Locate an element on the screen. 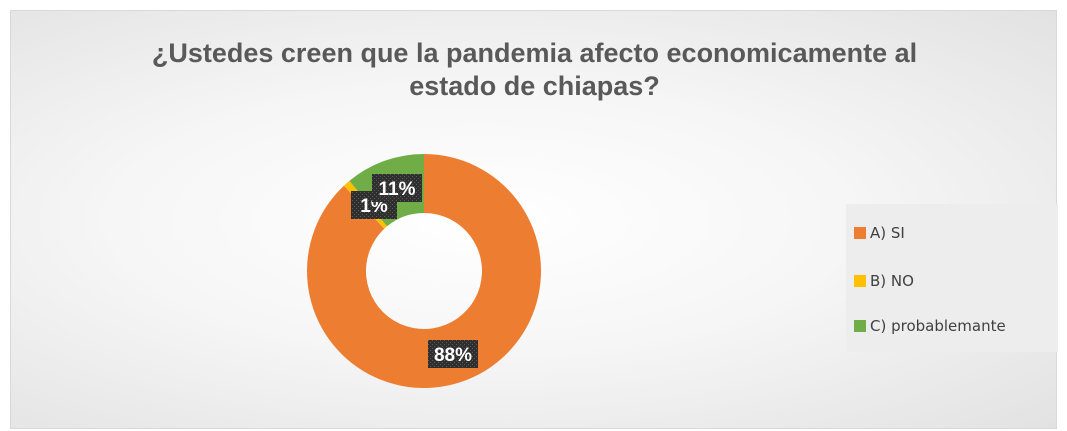 The width and height of the screenshot is (1067, 431). data-labels: 1%88%11% is located at coordinates (414, 271).